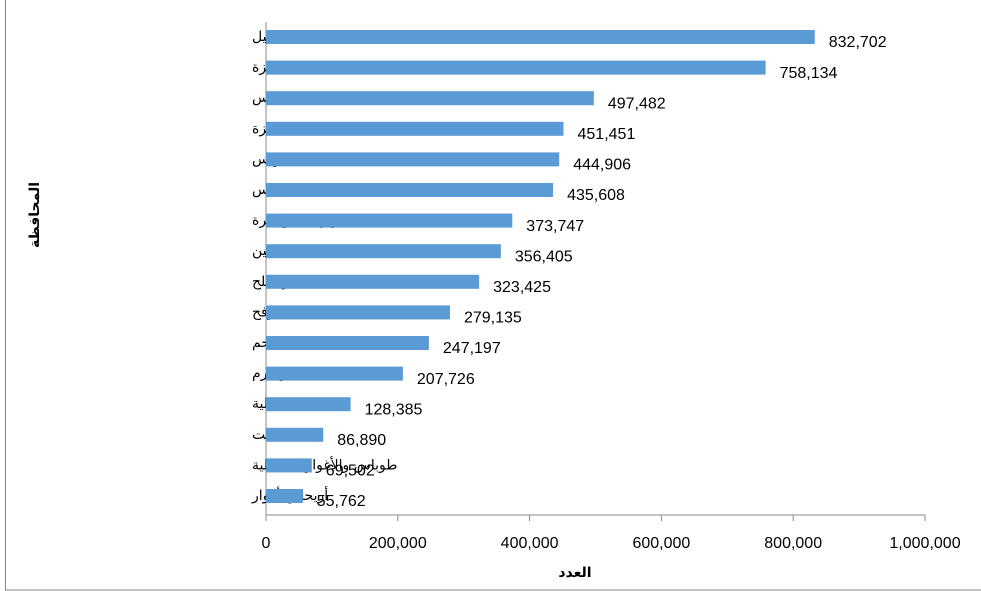  I want to click on value-label: 435,608, so click(596, 195).